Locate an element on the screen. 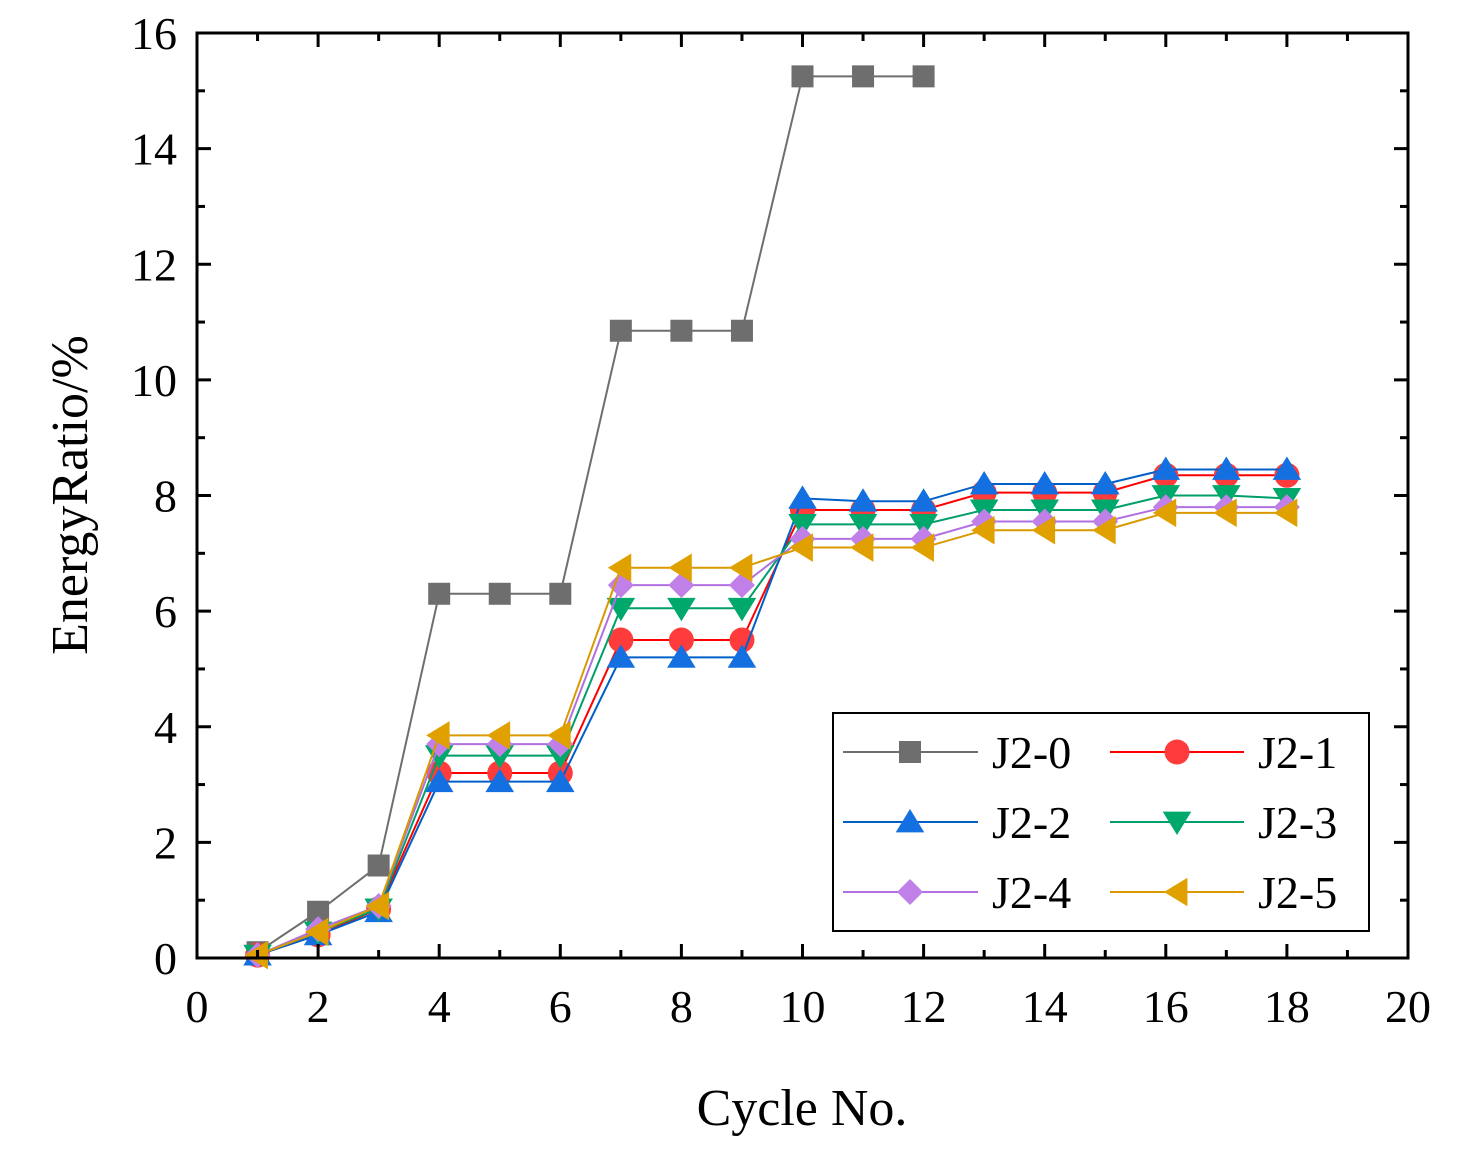  legend-item-J2-3: J2-3 is located at coordinates (1223, 822).